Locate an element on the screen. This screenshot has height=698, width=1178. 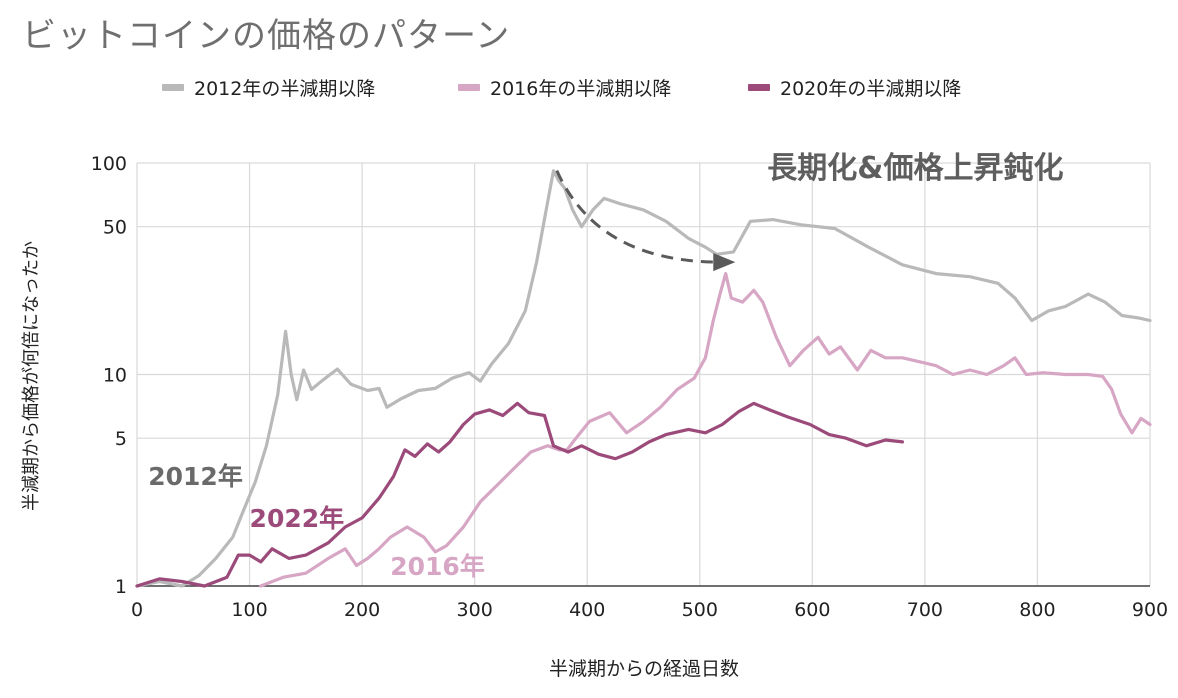
x-tick-label: 900 is located at coordinates (1150, 610).